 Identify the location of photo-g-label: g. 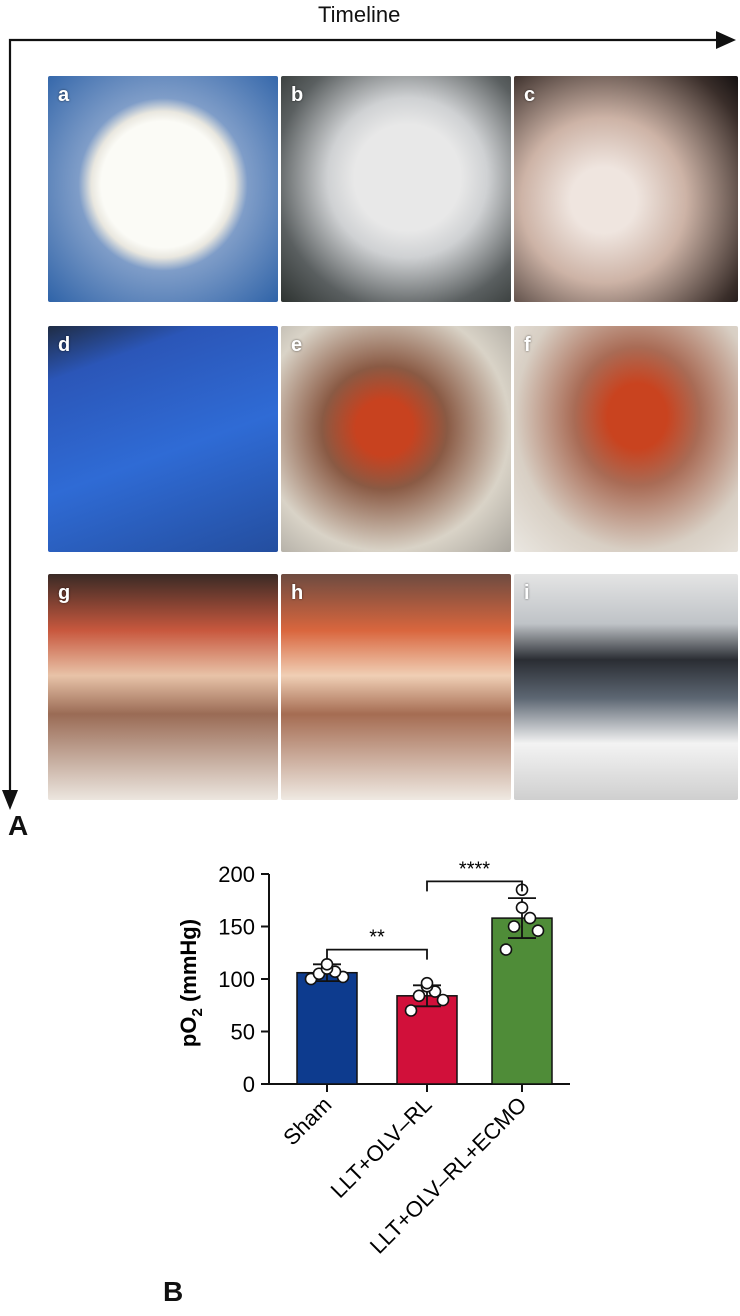
(64, 593).